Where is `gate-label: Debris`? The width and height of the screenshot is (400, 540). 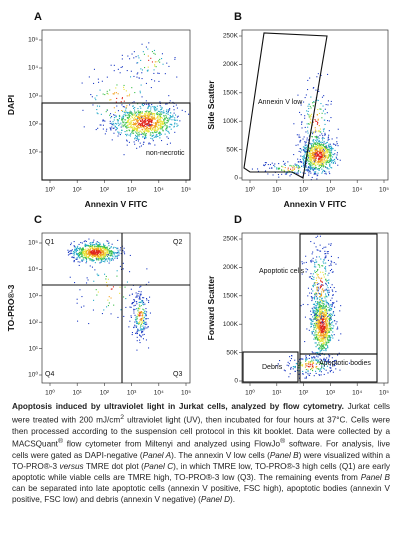
gate-label: Debris is located at coordinates (272, 367).